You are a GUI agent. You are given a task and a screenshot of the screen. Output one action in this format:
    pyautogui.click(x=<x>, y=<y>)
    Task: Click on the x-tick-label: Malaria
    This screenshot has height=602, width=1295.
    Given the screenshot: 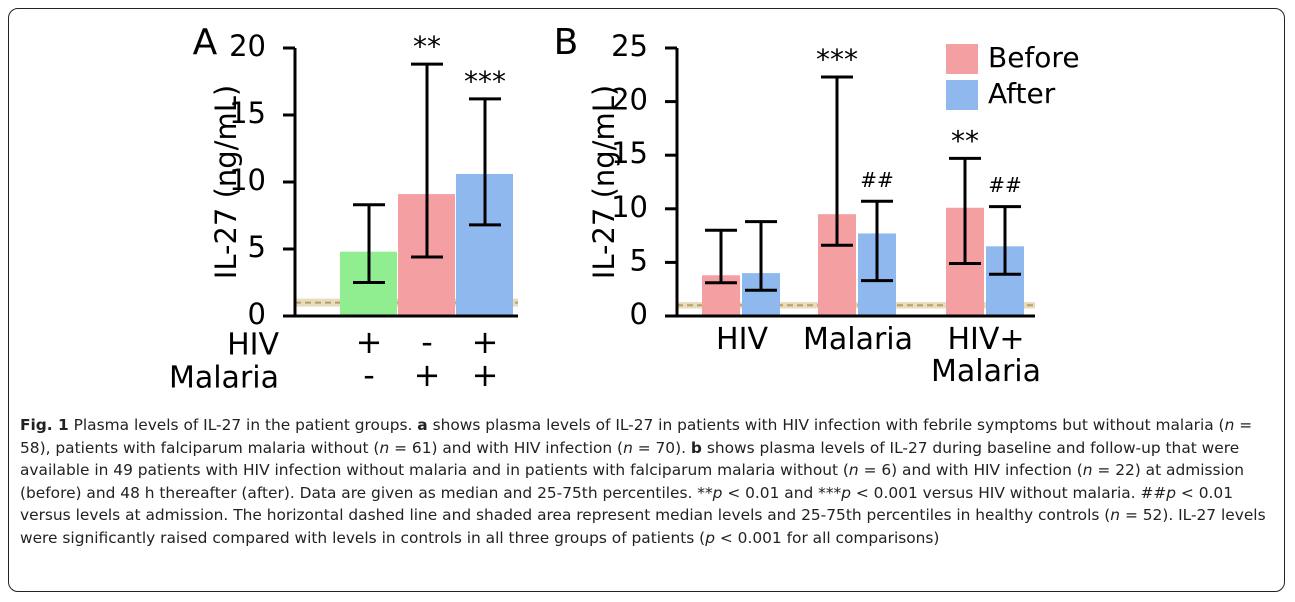 What is the action you would take?
    pyautogui.click(x=858, y=339)
    